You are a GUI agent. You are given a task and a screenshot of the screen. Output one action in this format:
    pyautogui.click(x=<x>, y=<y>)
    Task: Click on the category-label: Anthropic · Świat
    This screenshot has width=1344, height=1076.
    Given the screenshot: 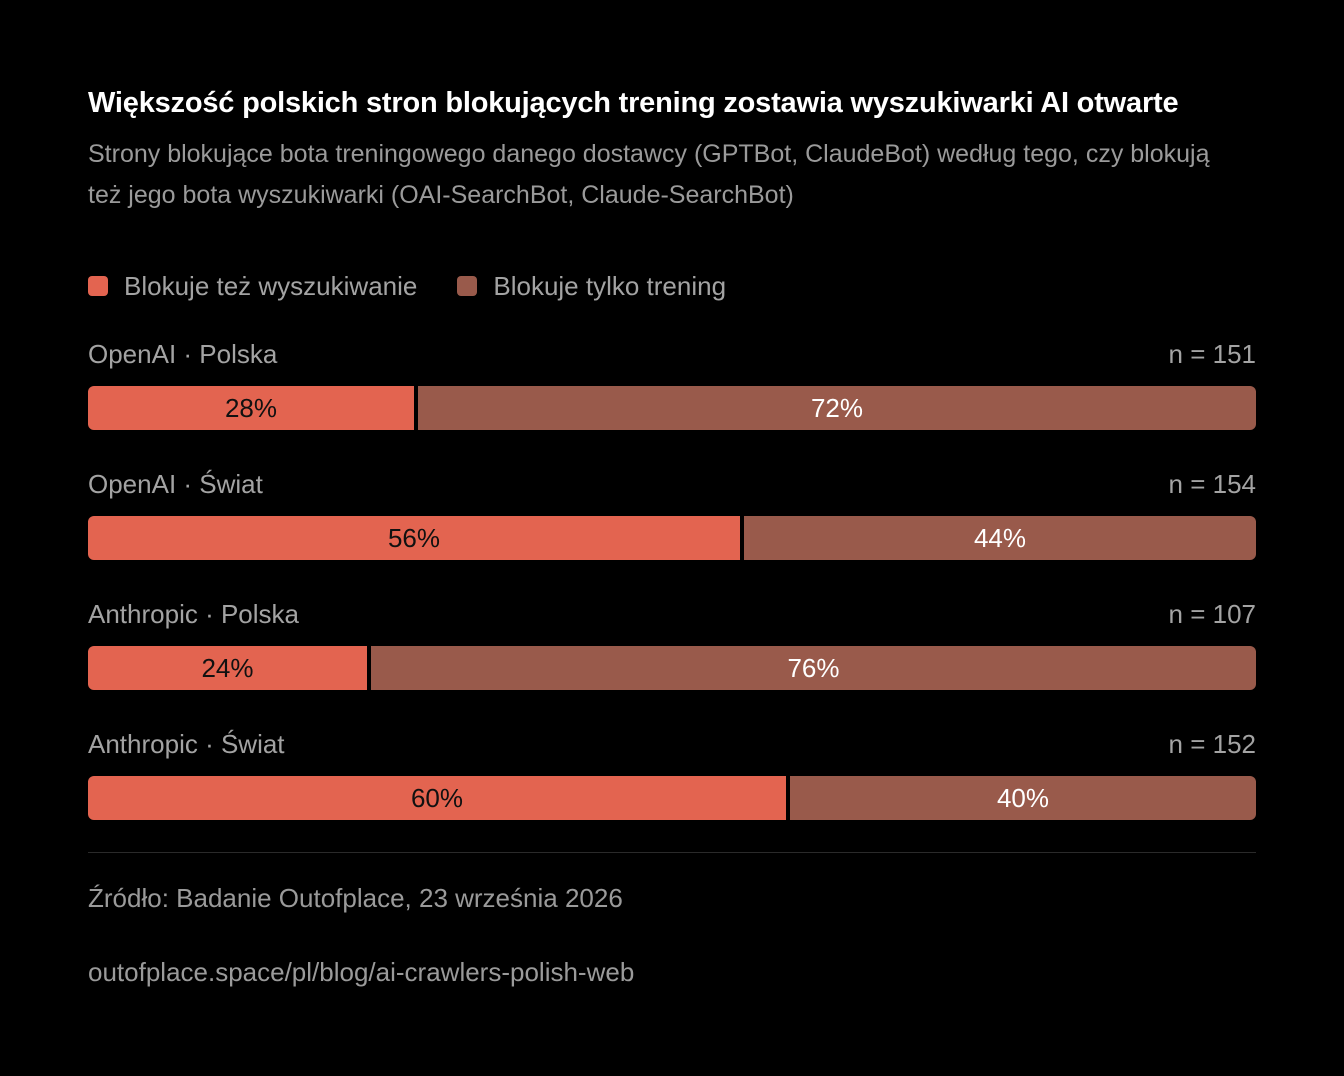 What is the action you would take?
    pyautogui.click(x=186, y=743)
    